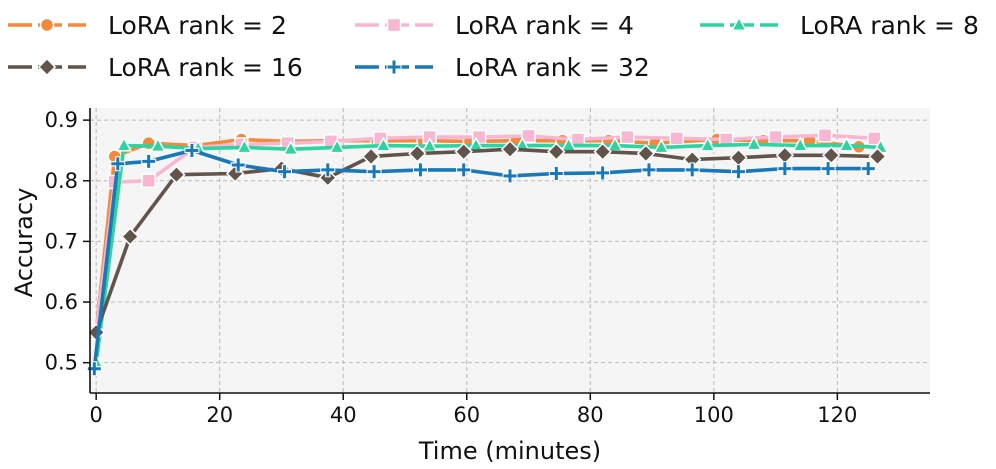 The width and height of the screenshot is (996, 469). What do you see at coordinates (509, 451) in the screenshot?
I see `x-axis-title: Time (minutes)` at bounding box center [509, 451].